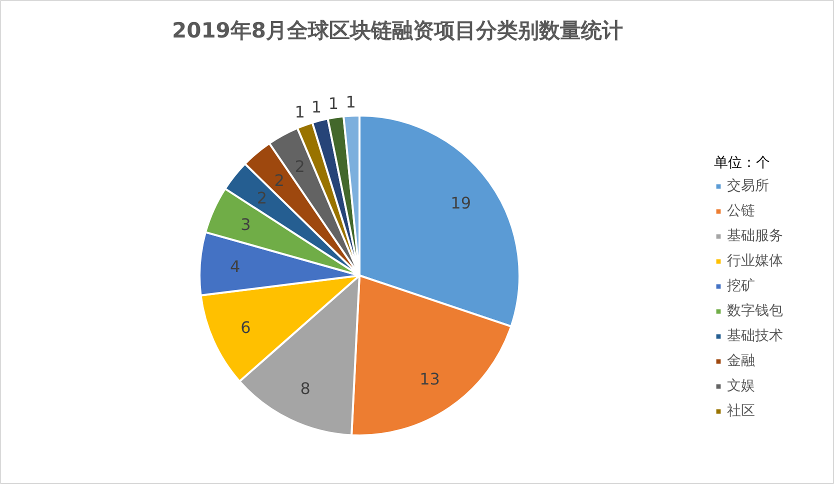 This screenshot has width=836, height=486. Describe the element at coordinates (305, 388) in the screenshot. I see `data-label: 8` at that location.